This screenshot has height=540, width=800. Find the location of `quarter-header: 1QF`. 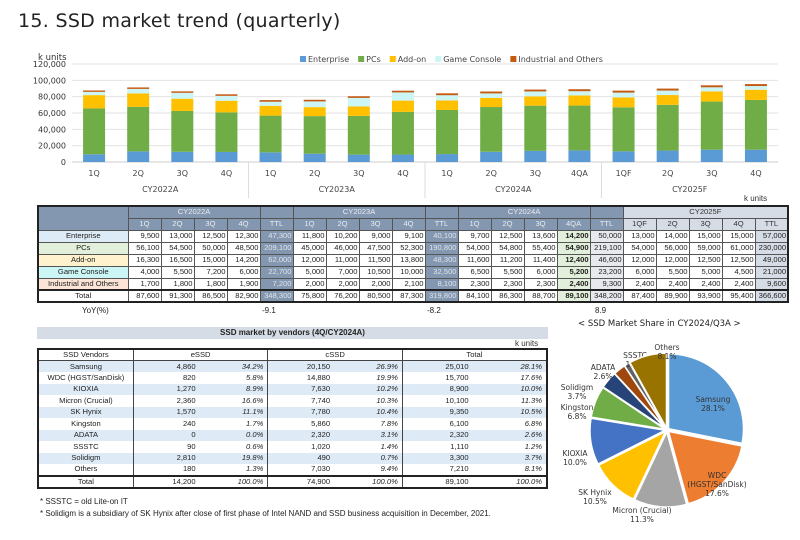

quarter-header: 1QF is located at coordinates (639, 224).